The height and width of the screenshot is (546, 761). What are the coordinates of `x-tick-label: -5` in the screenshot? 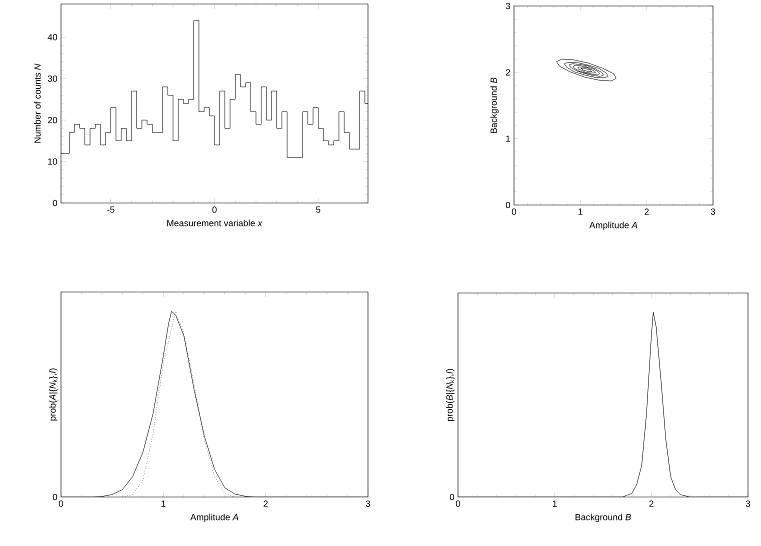 It's located at (110, 209).